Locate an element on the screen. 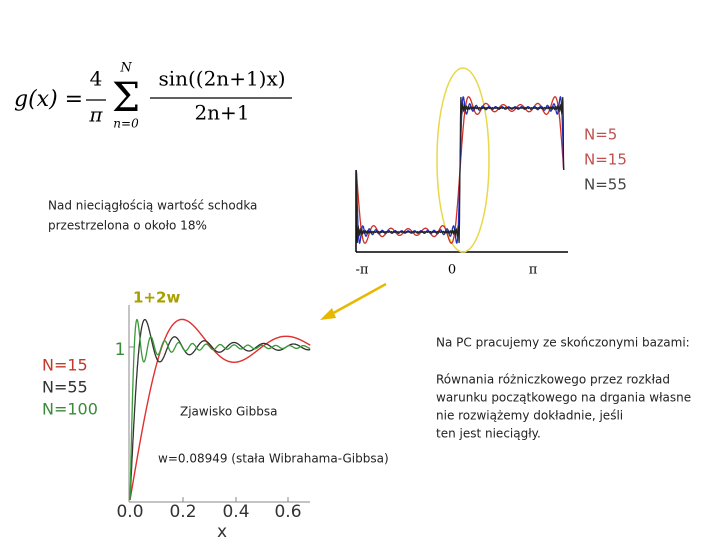 This screenshot has width=720, height=540. formula-lhs: g(x) = is located at coordinates (48, 99).